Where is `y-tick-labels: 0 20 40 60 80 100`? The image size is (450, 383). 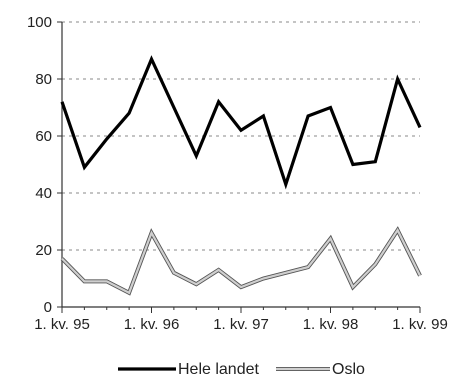 y-tick-labels: 0 20 40 60 80 100 is located at coordinates (39, 165).